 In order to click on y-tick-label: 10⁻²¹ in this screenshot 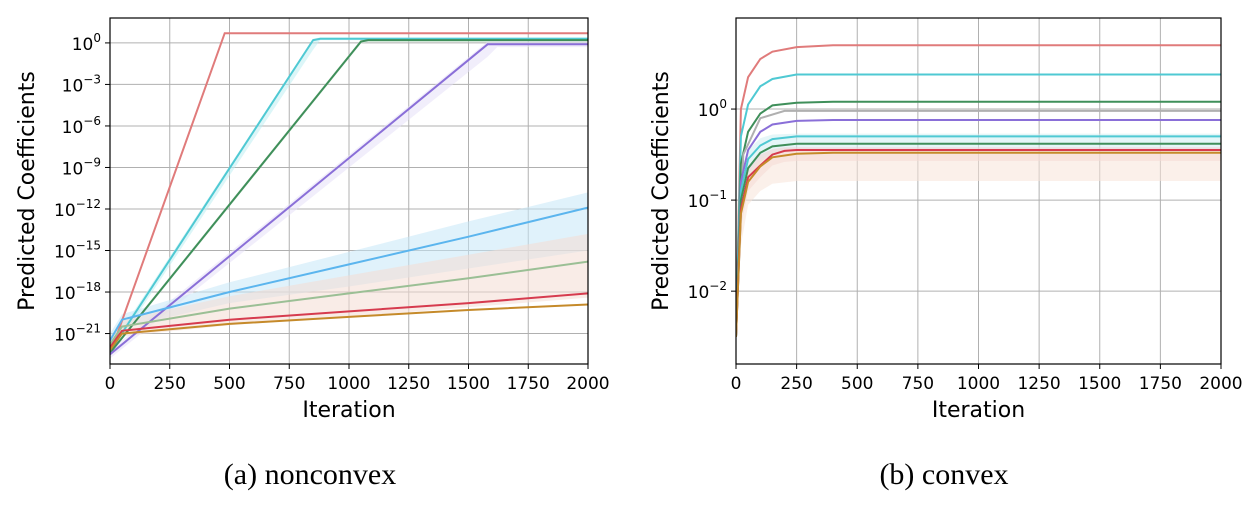, I will do `click(77, 334)`.